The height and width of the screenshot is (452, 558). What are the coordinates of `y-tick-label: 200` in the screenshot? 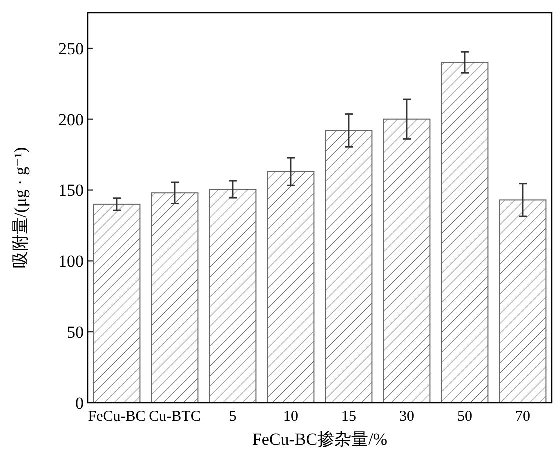 It's located at (71, 120).